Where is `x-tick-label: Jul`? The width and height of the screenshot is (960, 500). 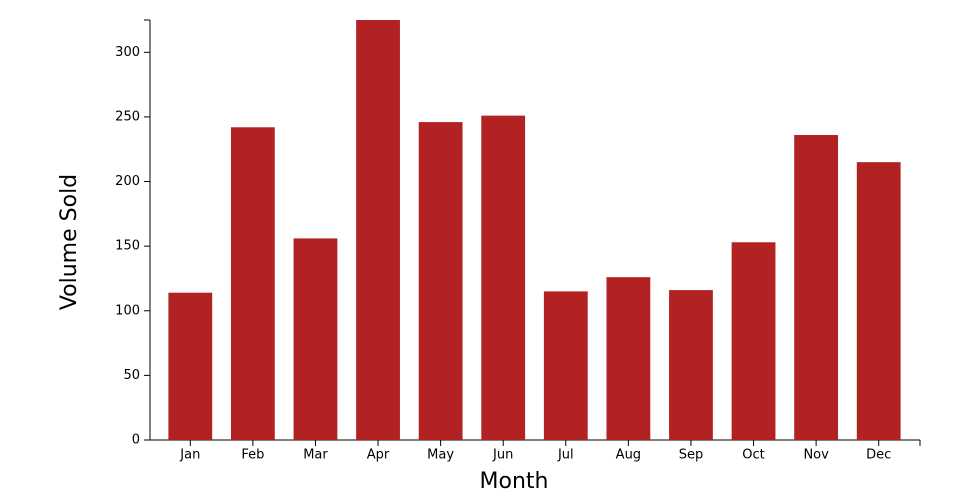
x-tick-label: Jul is located at coordinates (565, 455).